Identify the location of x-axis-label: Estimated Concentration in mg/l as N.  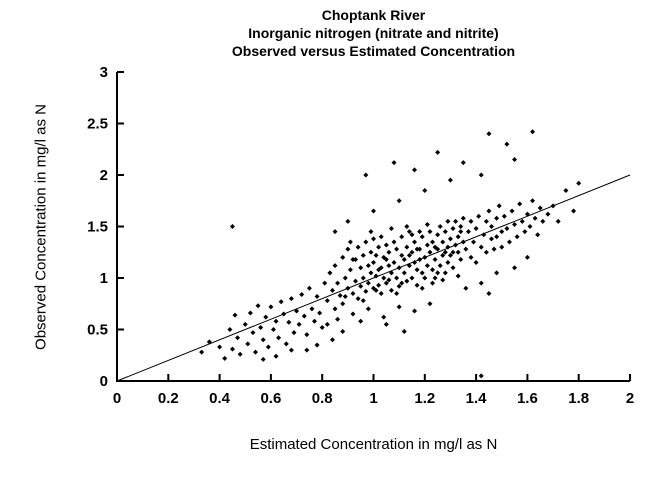
(373, 444).